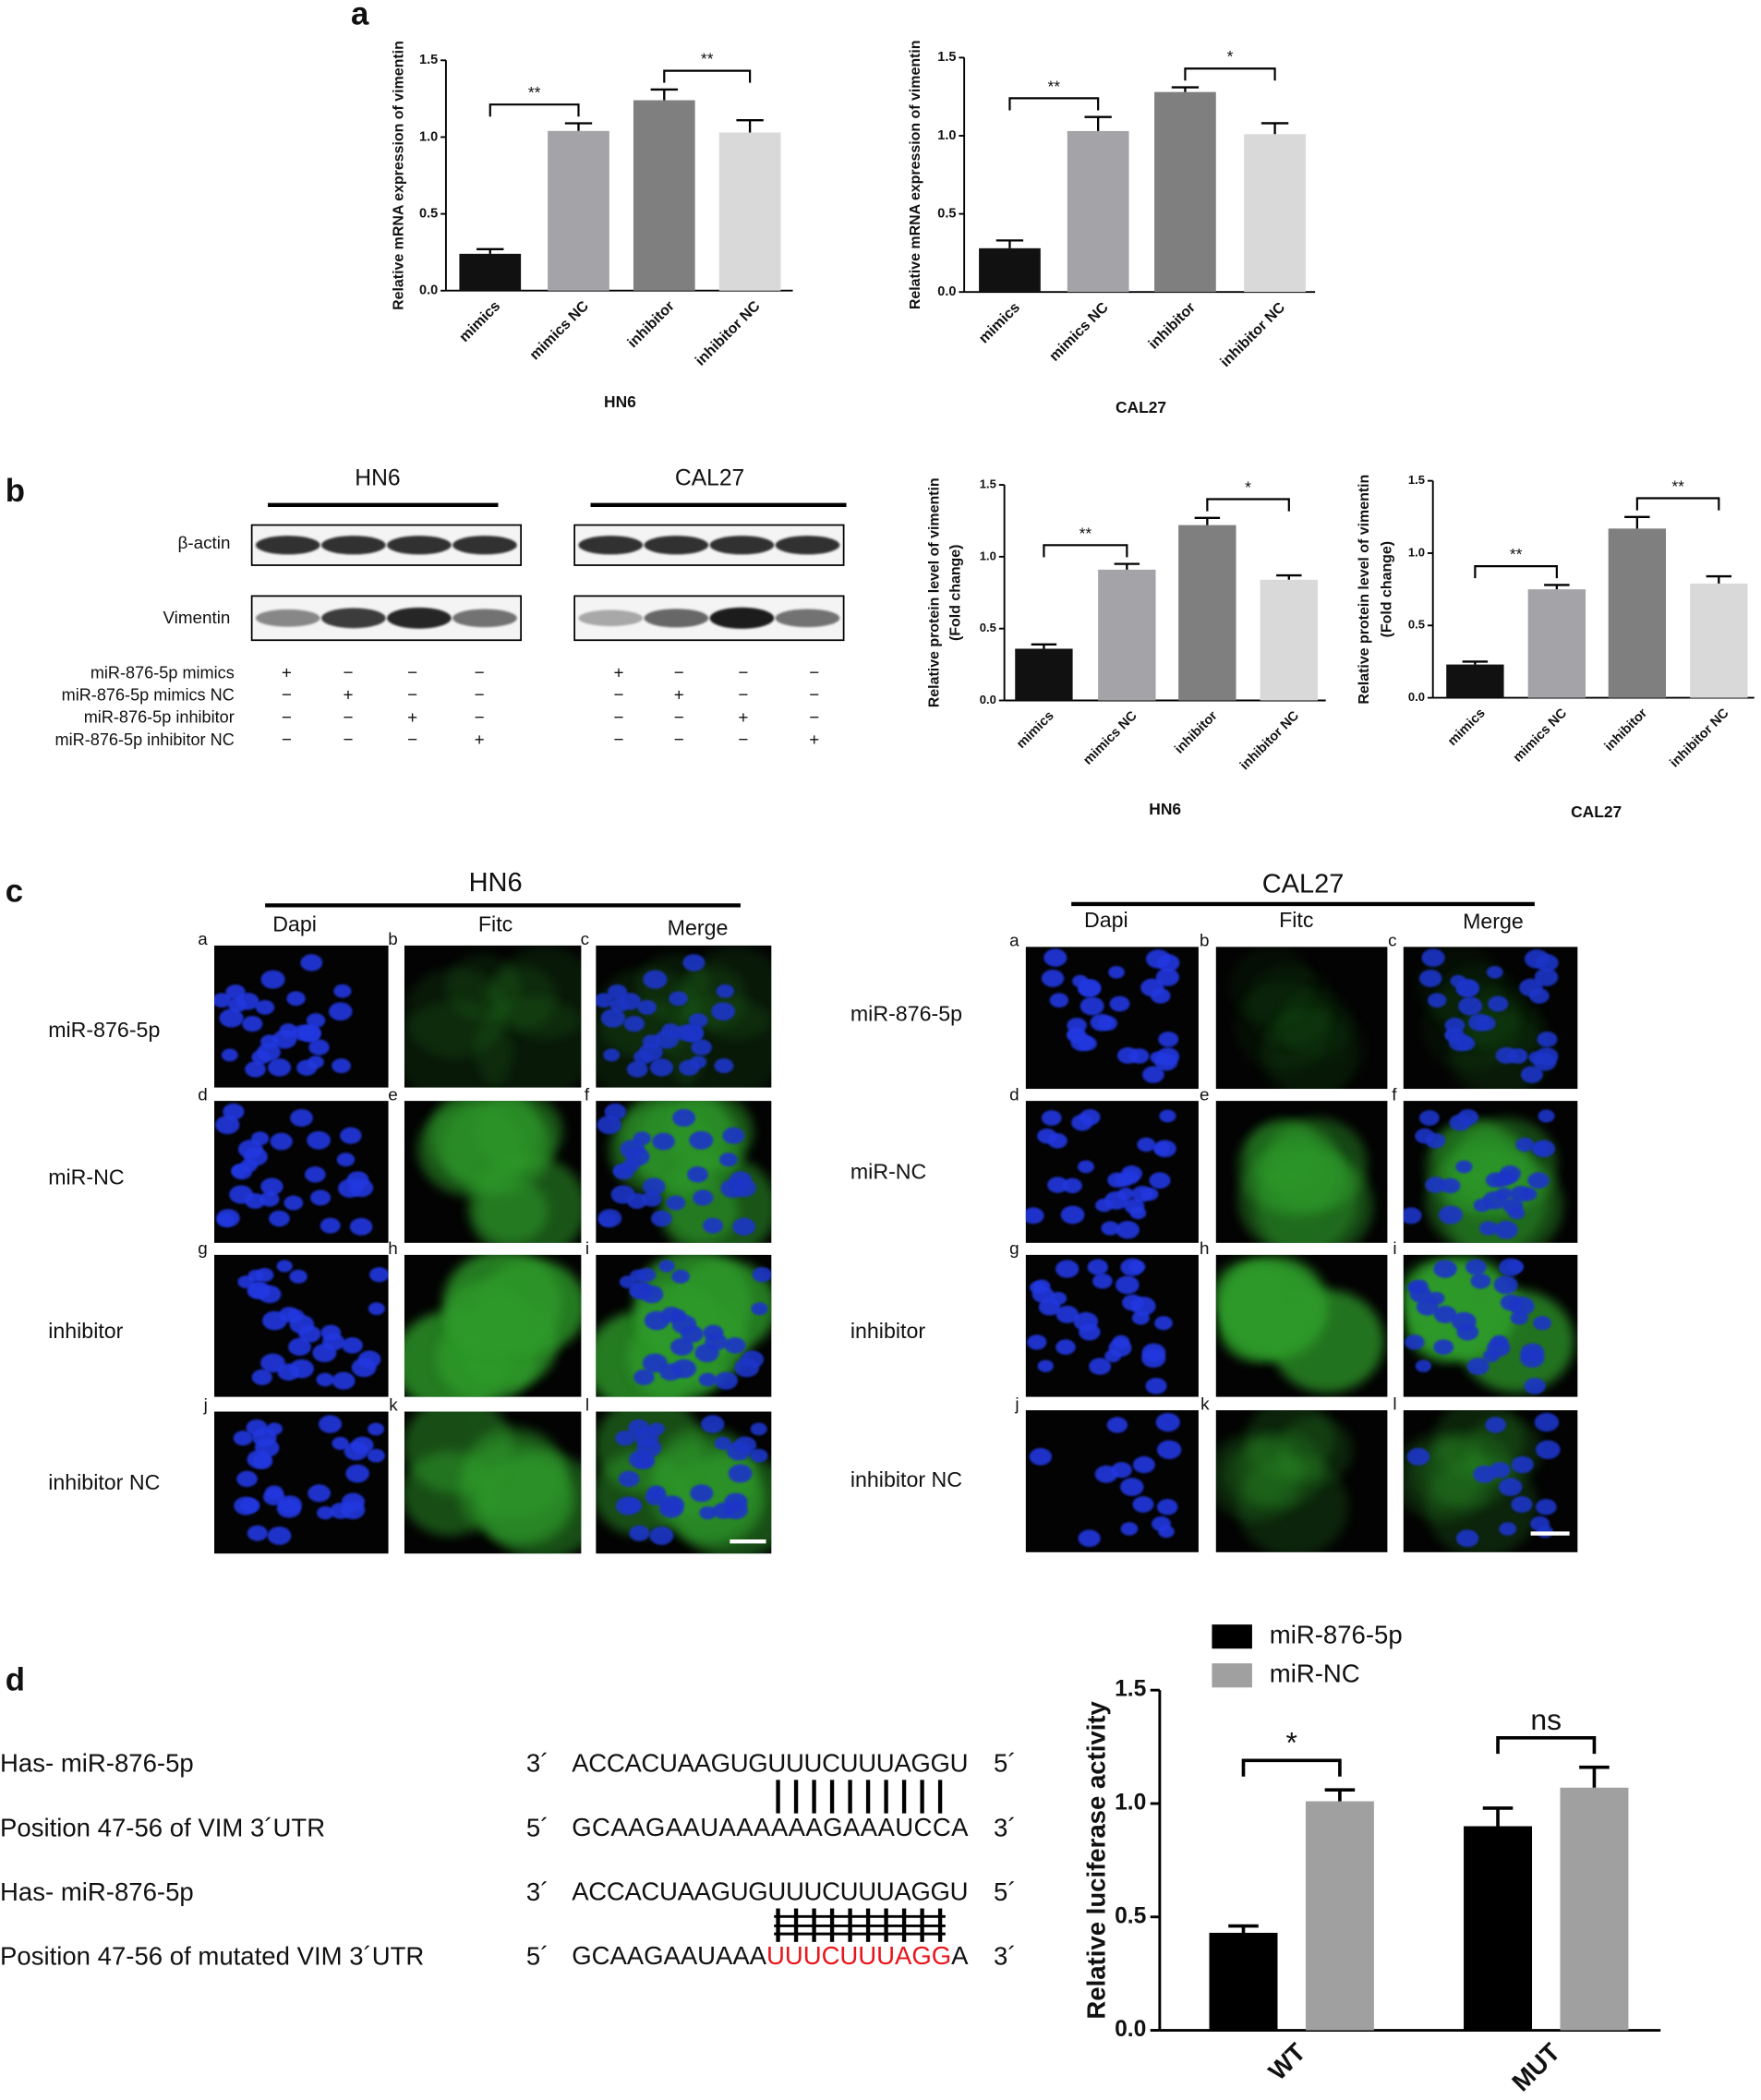 This screenshot has width=1761, height=2100. Describe the element at coordinates (1315, 1674) in the screenshot. I see `legend-label: miR-NC` at that location.